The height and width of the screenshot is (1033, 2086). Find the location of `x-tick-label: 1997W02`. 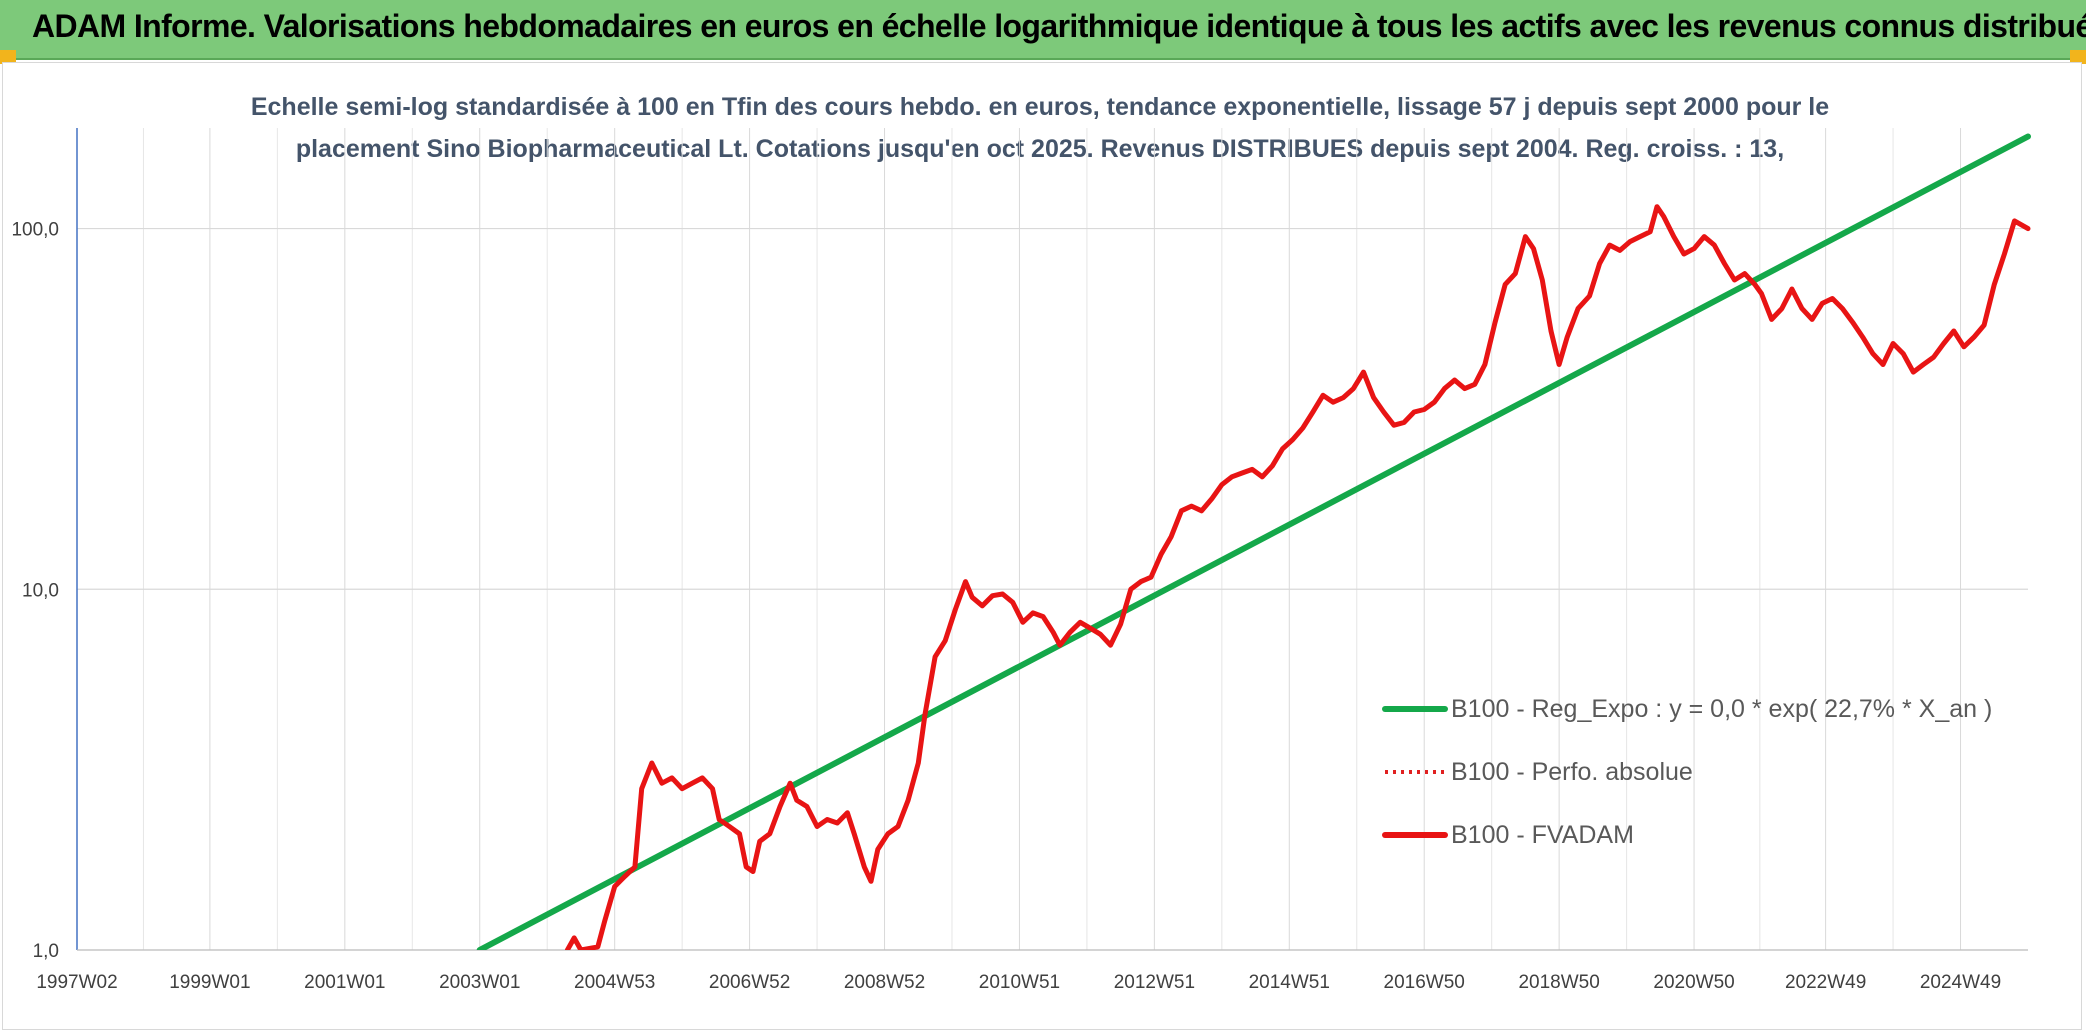

x-tick-label: 1997W02 is located at coordinates (76, 982).